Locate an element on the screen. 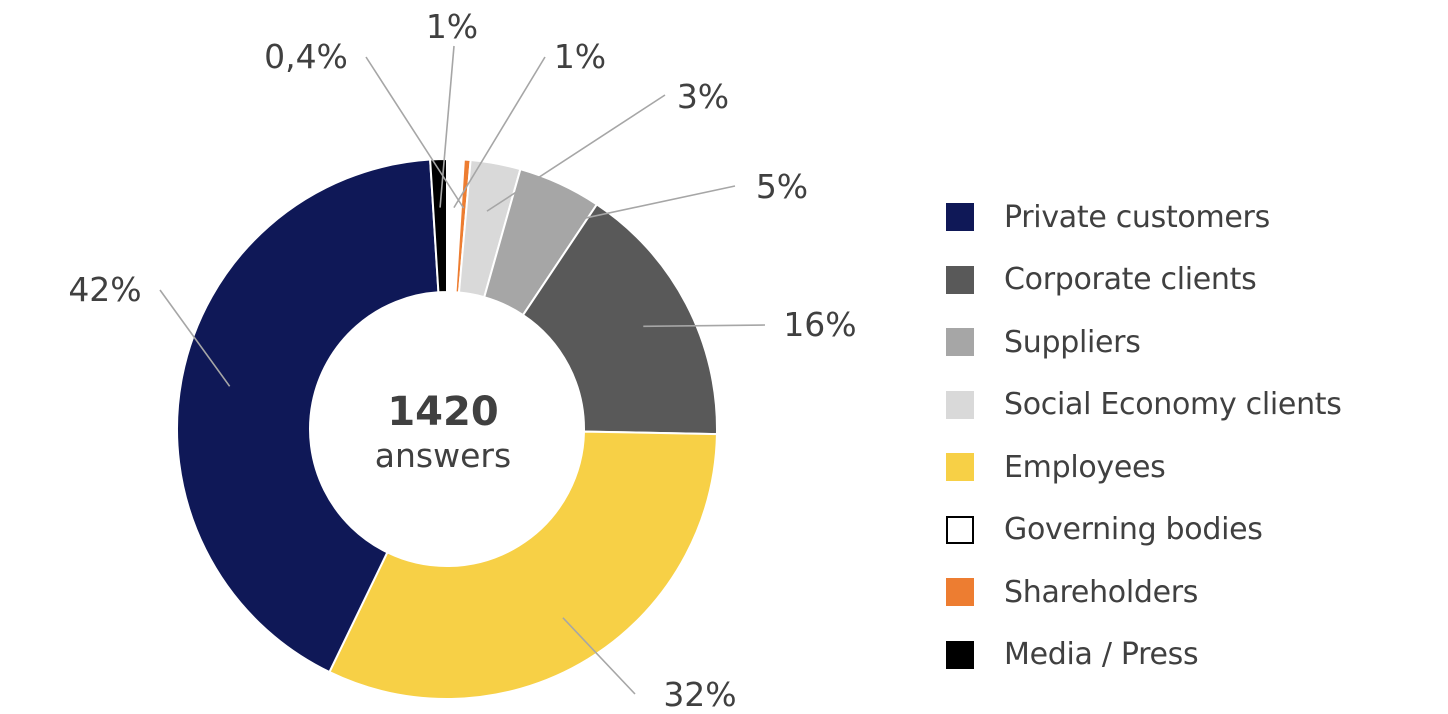 This screenshot has height=714, width=1448. data-label-governing-bodies: 1% is located at coordinates (580, 56).